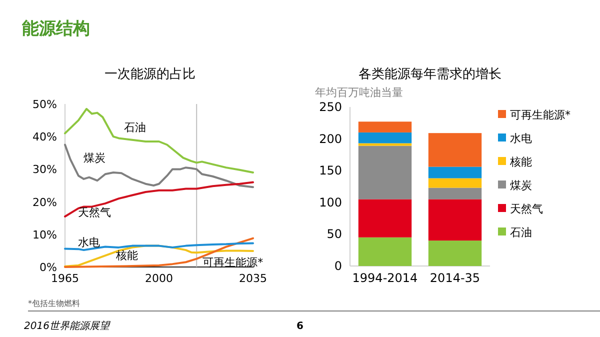 The image size is (600, 337). I want to click on y-tick-label: 200, so click(330, 139).